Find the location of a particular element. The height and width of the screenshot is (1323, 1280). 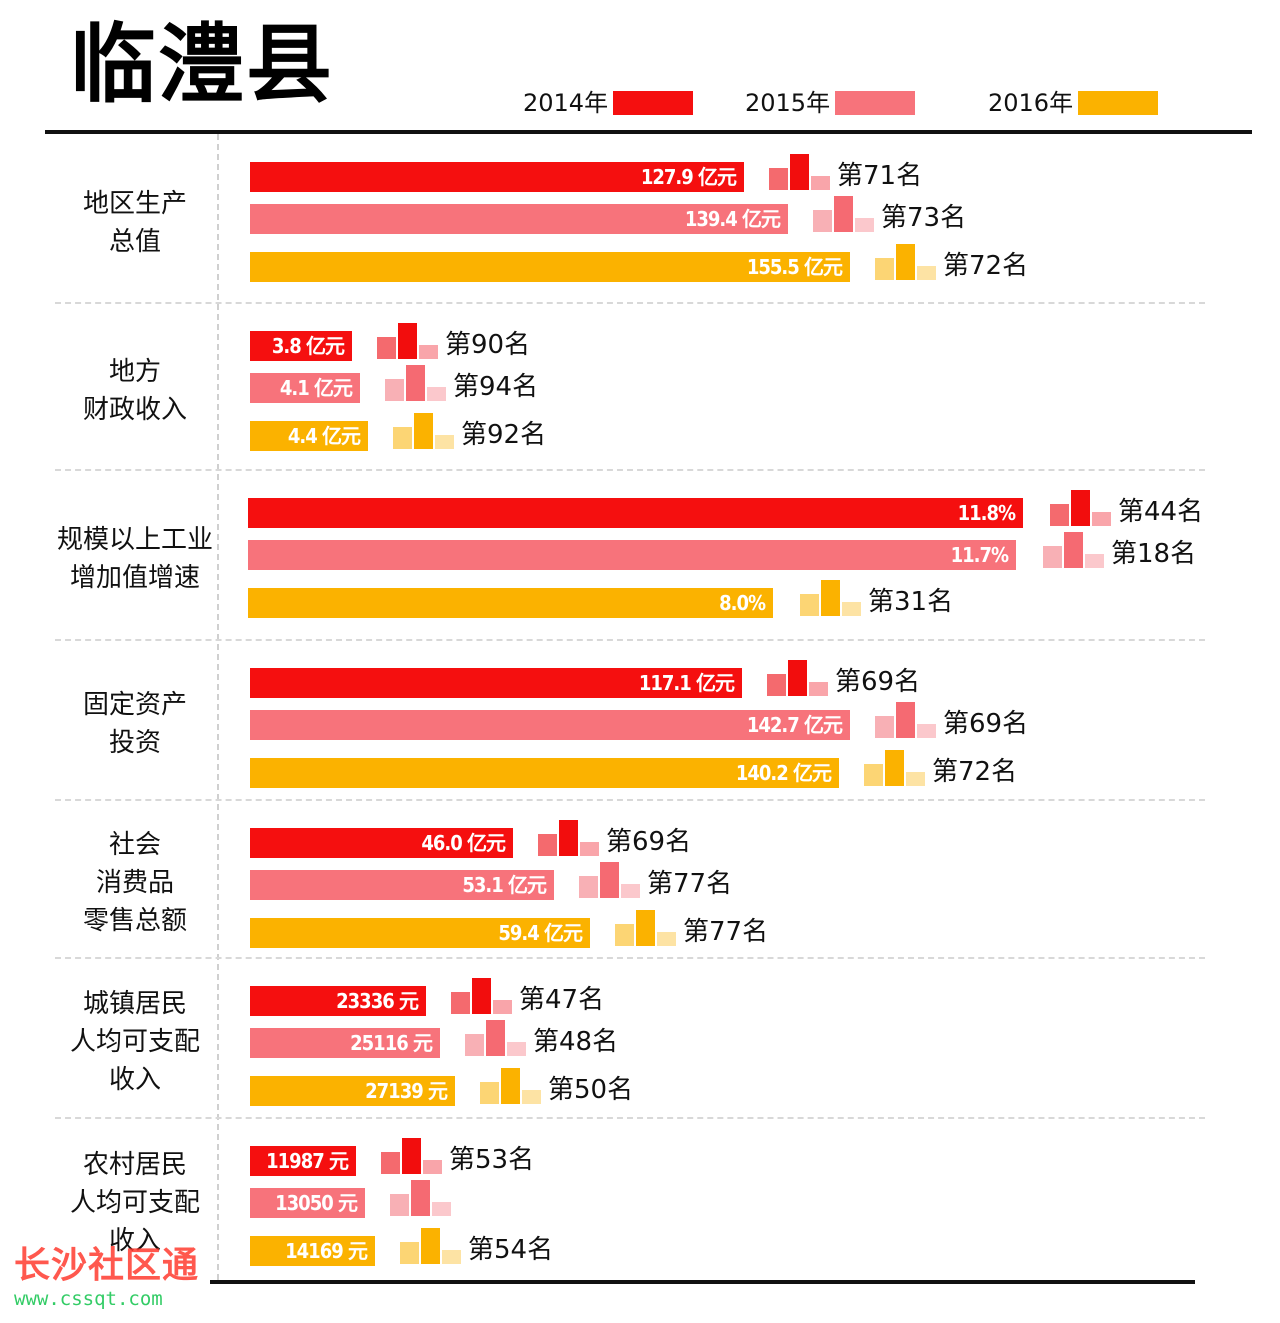

bar-value-label: 139.4 亿元 is located at coordinates (732, 219).